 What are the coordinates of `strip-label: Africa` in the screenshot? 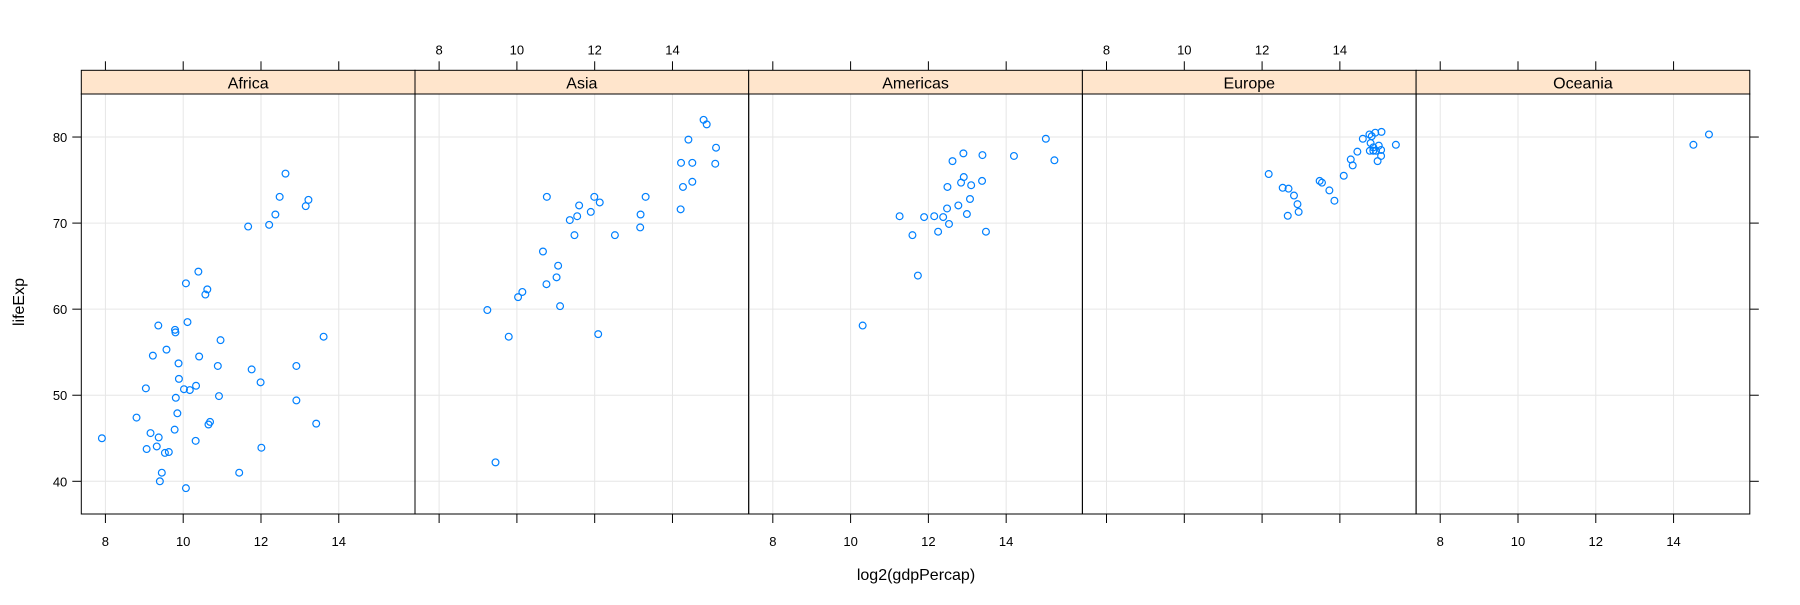 It's located at (248, 83).